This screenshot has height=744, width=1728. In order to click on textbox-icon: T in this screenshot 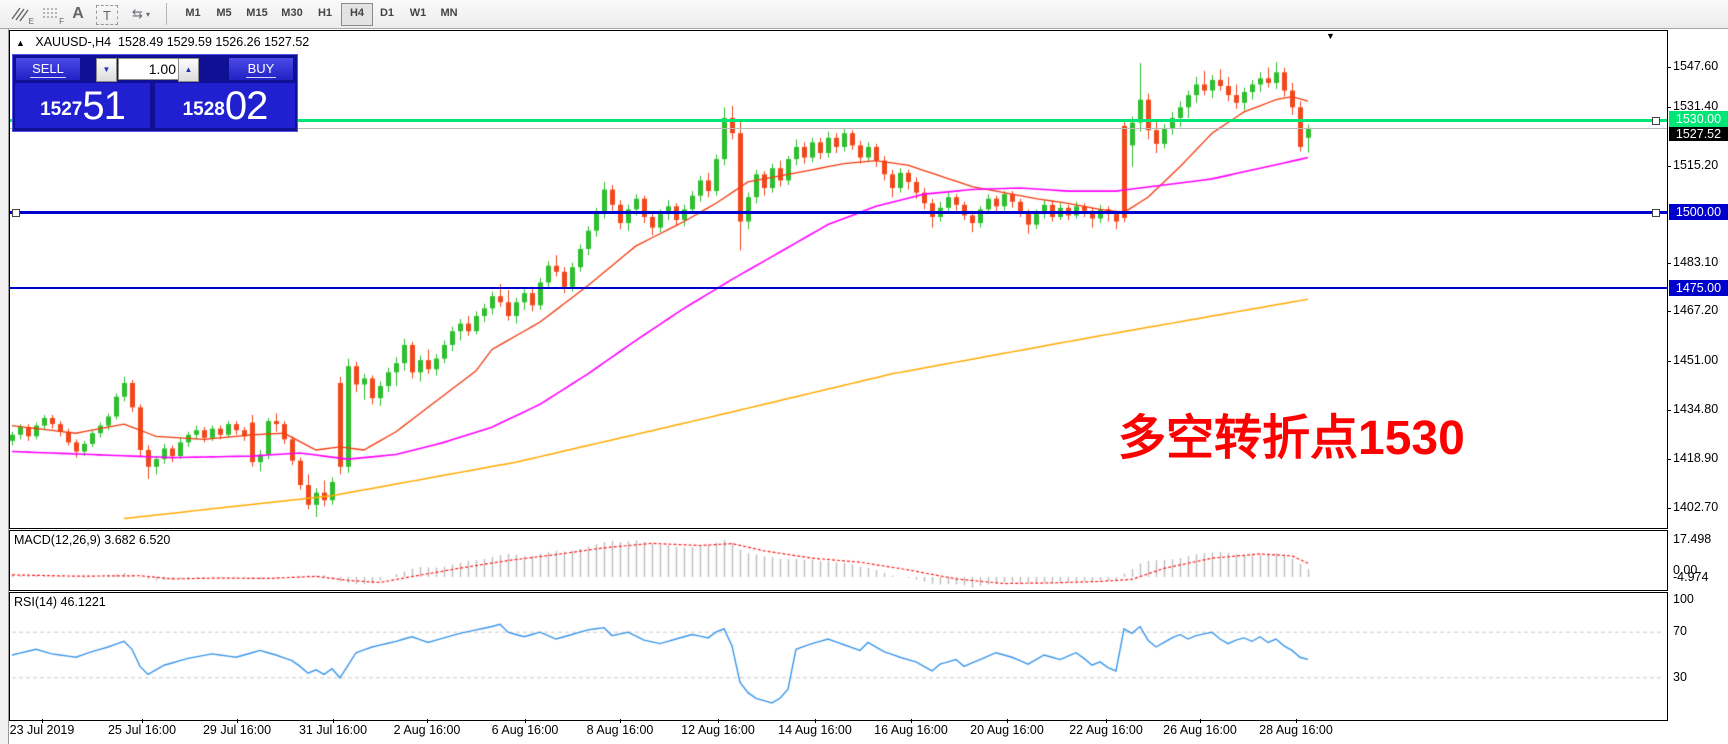, I will do `click(107, 15)`.